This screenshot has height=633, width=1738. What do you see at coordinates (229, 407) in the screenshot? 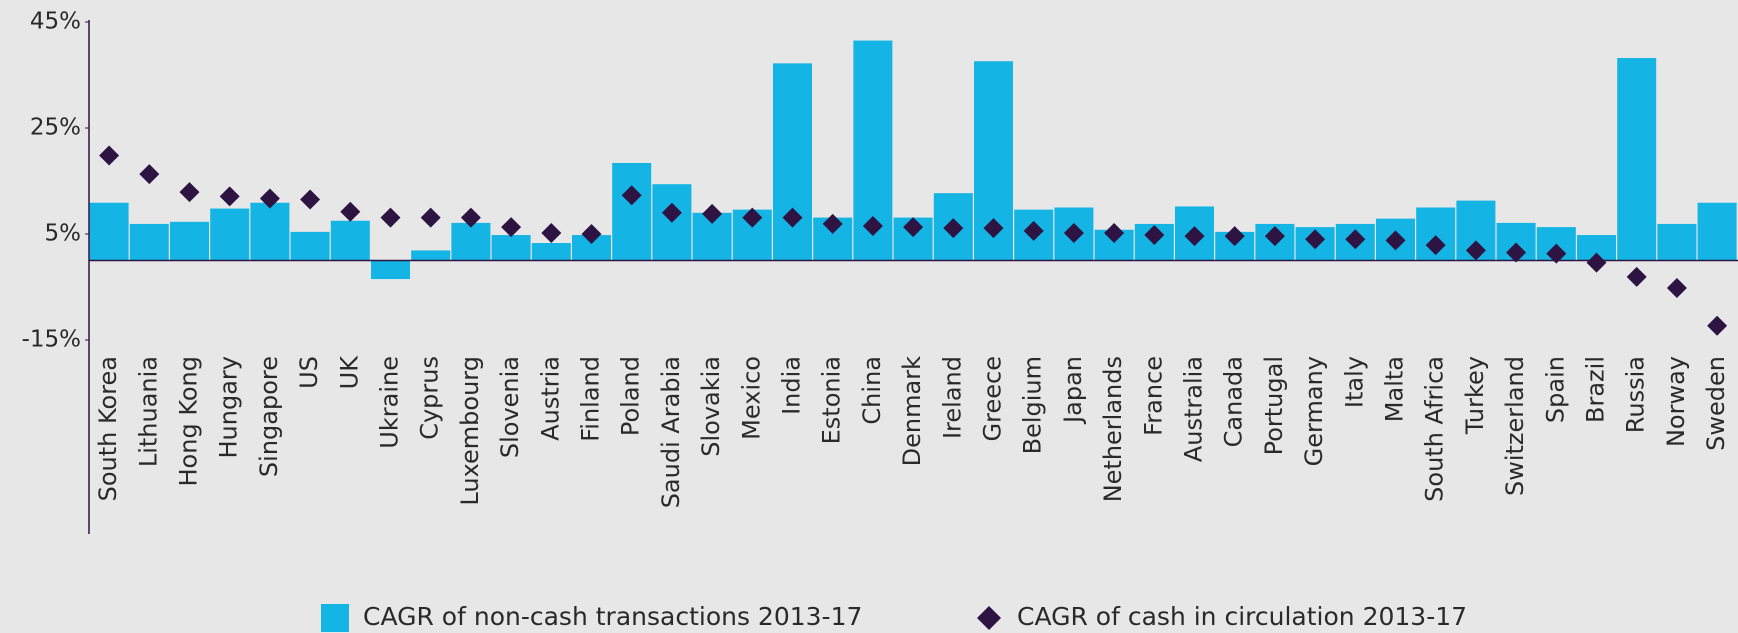
I see `x-tick-label: Hungary` at bounding box center [229, 407].